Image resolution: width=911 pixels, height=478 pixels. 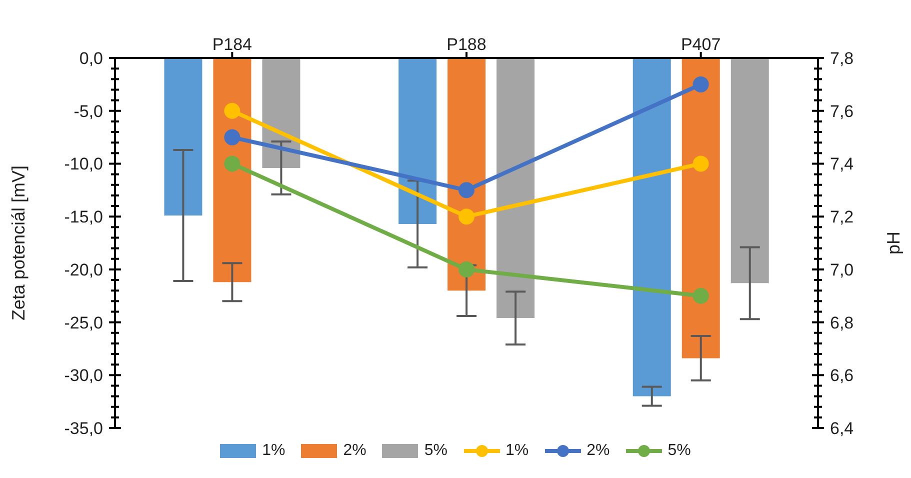 What do you see at coordinates (842, 111) in the screenshot?
I see `y2-tick-label: 7,6` at bounding box center [842, 111].